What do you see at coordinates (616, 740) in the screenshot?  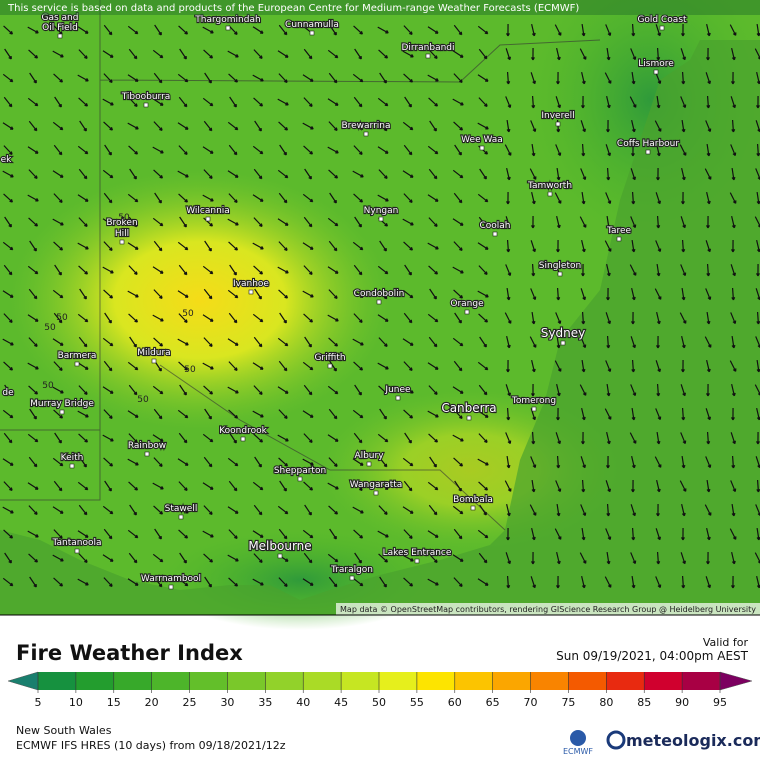 I see `brand-logo` at bounding box center [616, 740].